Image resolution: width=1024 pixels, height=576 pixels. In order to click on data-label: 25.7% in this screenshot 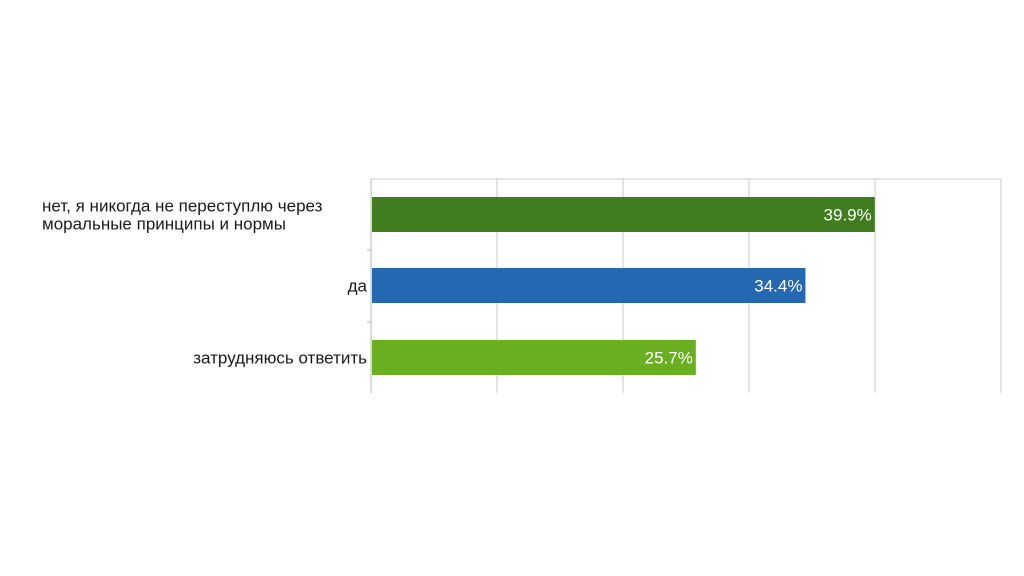, I will do `click(669, 358)`.